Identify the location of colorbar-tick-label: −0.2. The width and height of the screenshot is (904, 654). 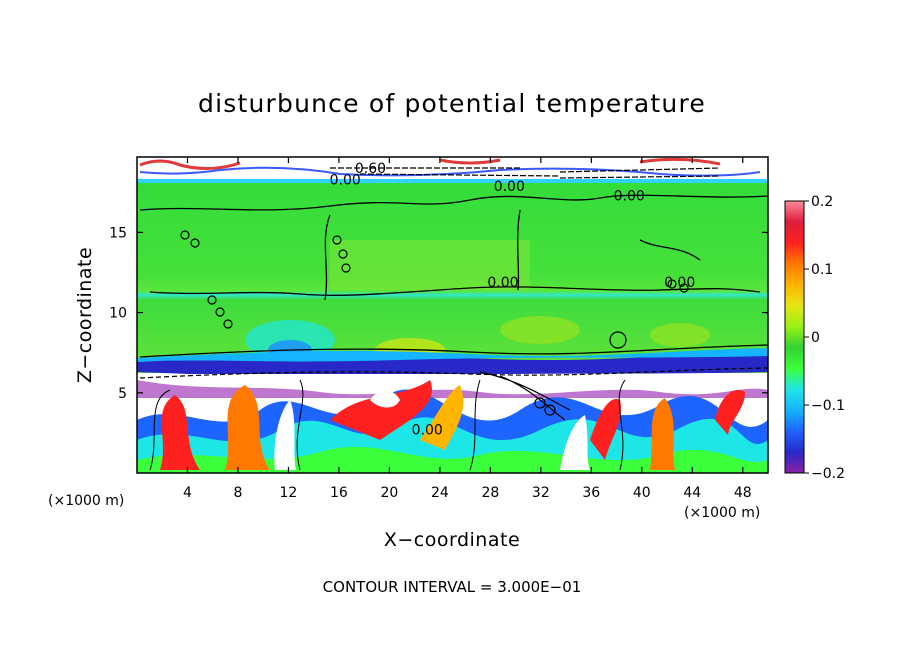
(828, 474).